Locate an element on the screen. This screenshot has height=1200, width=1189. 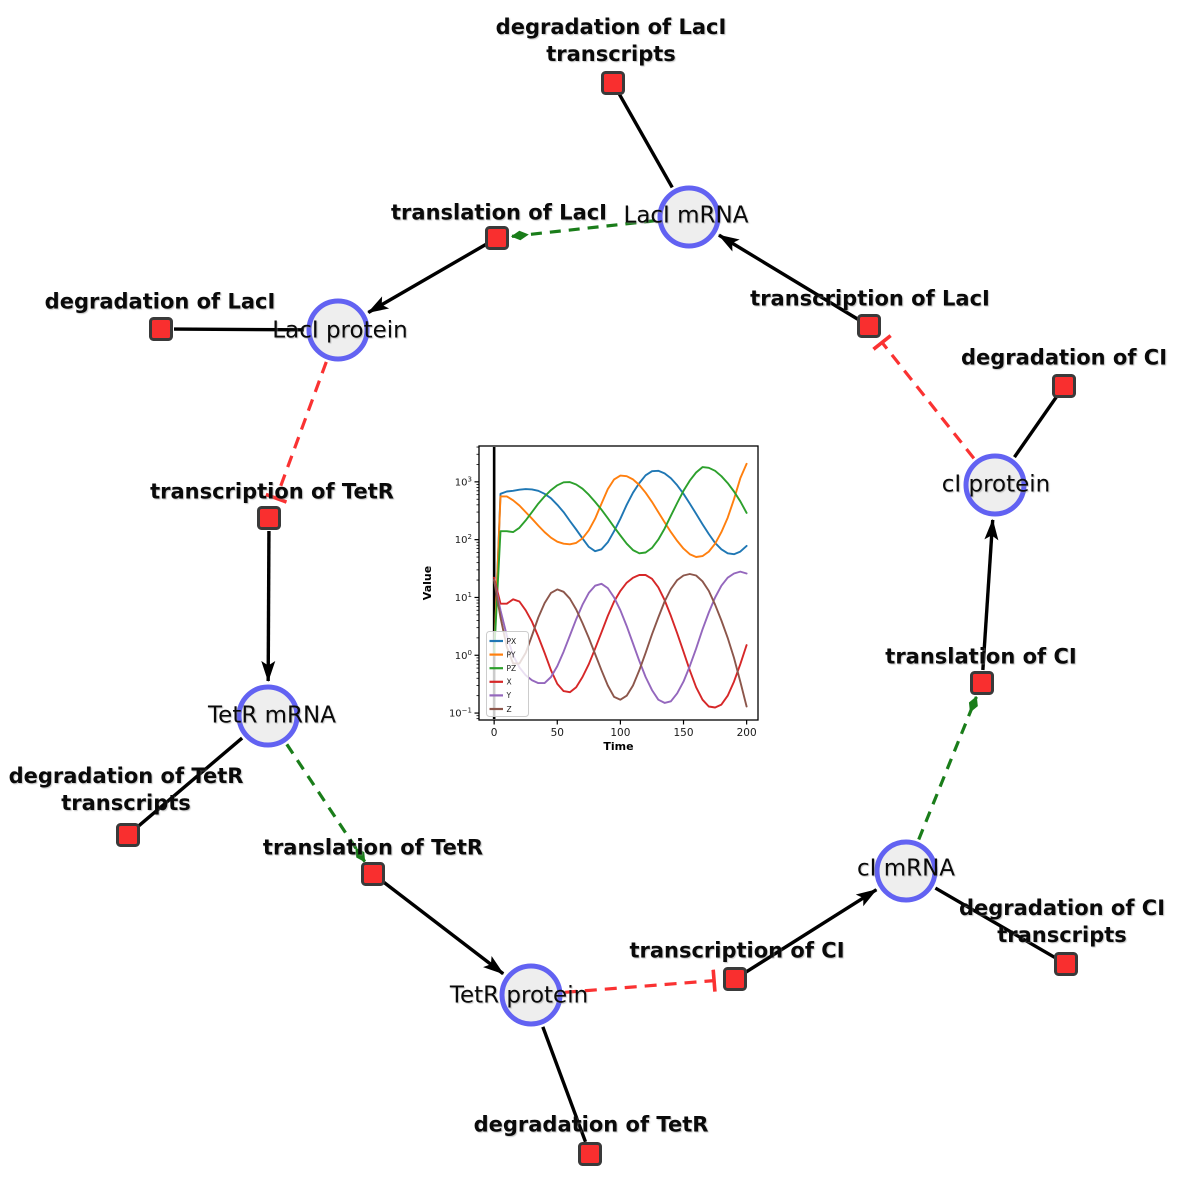
y-tick-label: 10¹ is located at coordinates (463, 597).